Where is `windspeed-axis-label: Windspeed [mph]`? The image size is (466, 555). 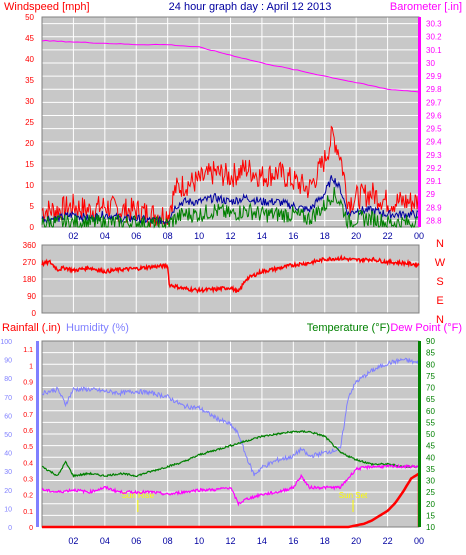
windspeed-axis-label: Windspeed [mph] is located at coordinates (47, 7).